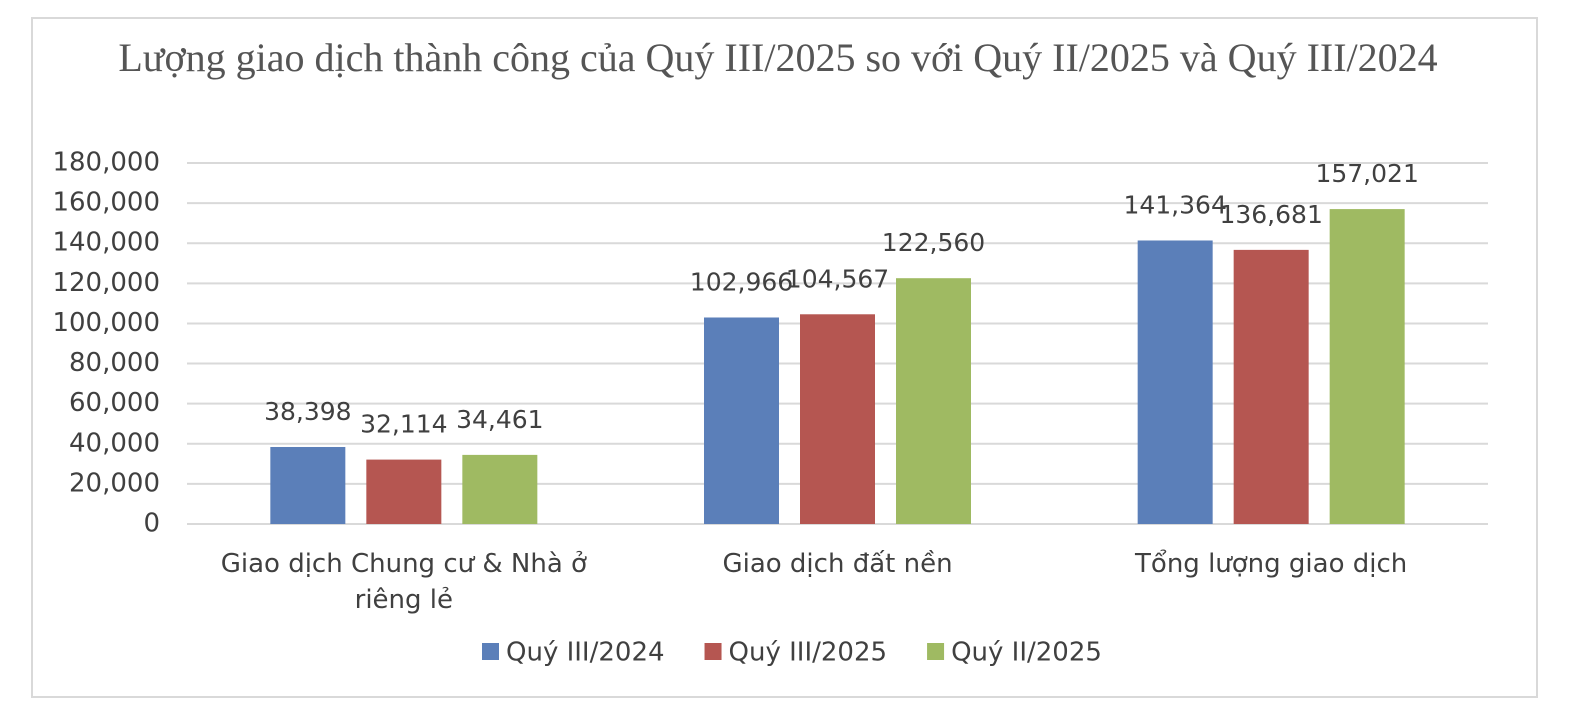 The height and width of the screenshot is (726, 1596). I want to click on y-tick-label: 120,000, so click(106, 283).